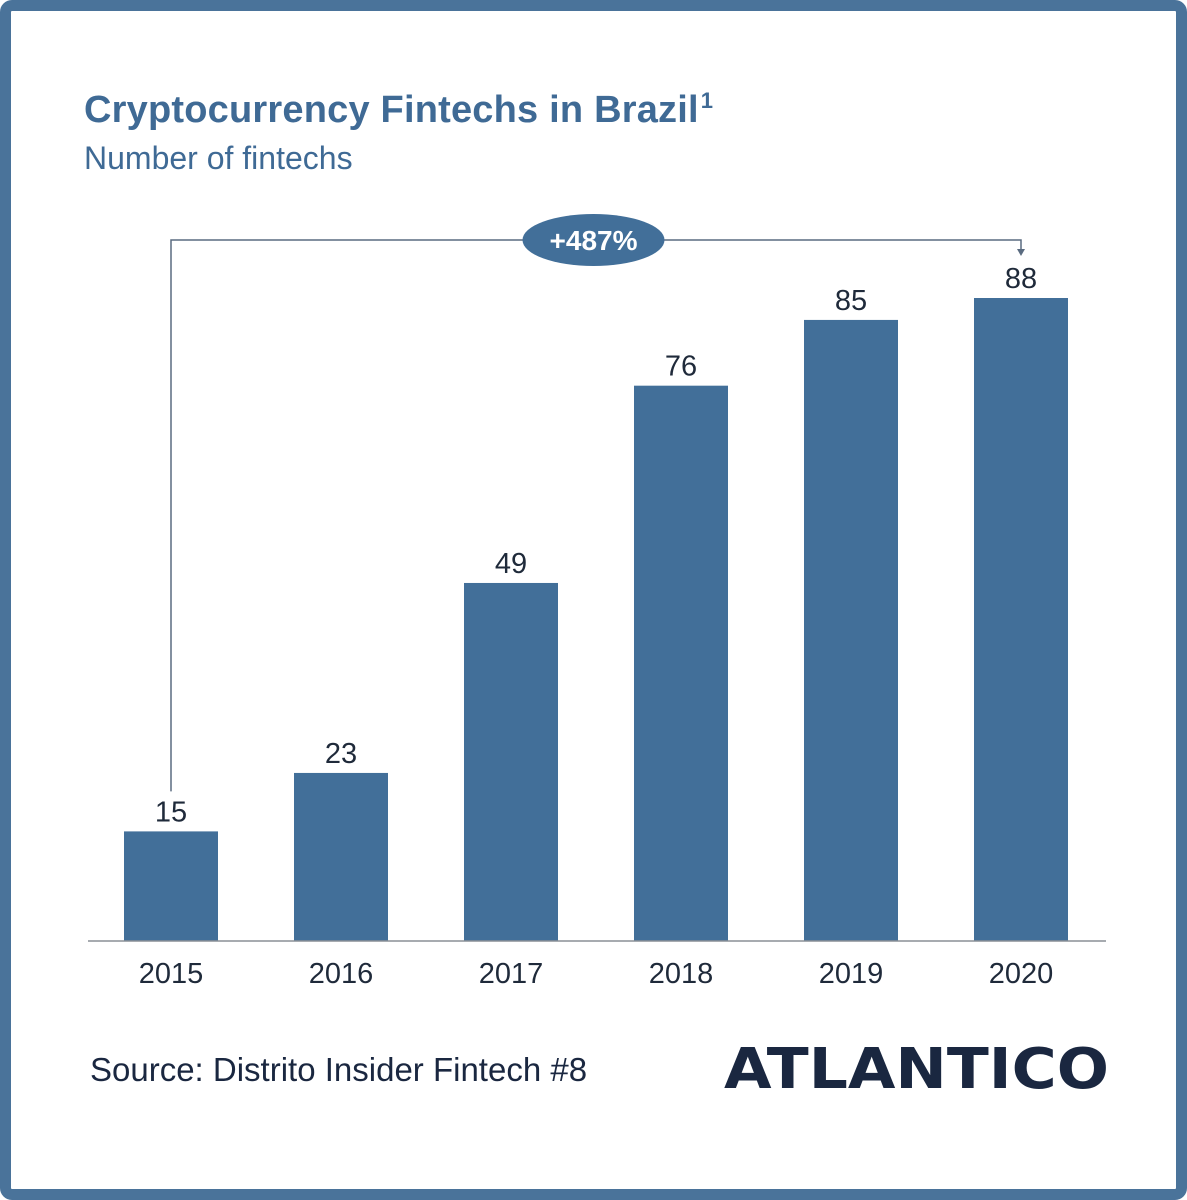 The height and width of the screenshot is (1200, 1187). I want to click on value-label-2017: 49, so click(511, 564).